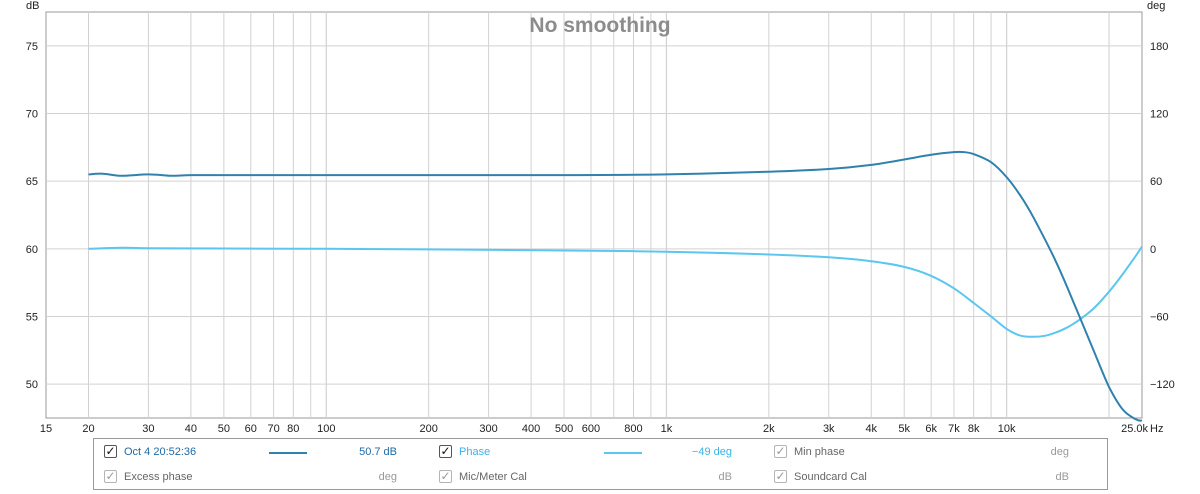 This screenshot has height=494, width=1200. What do you see at coordinates (974, 429) in the screenshot?
I see `x-tick-label: 8k` at bounding box center [974, 429].